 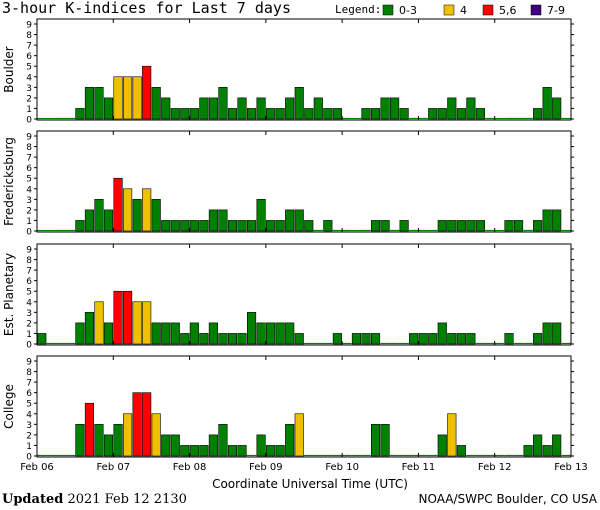 I want to click on x-tick-label: Feb 06, so click(x=37, y=467).